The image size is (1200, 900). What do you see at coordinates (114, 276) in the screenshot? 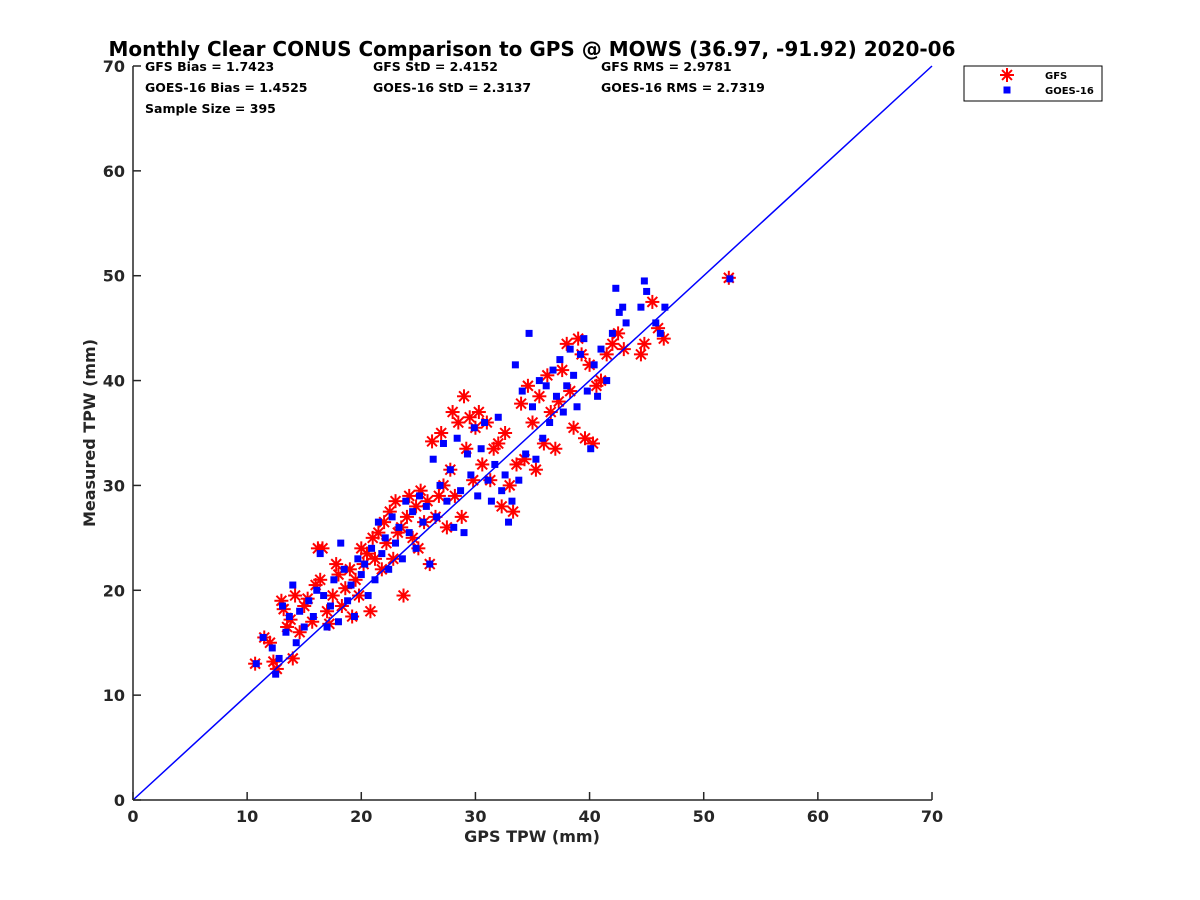
I see `y-tick-label: 50` at bounding box center [114, 276].